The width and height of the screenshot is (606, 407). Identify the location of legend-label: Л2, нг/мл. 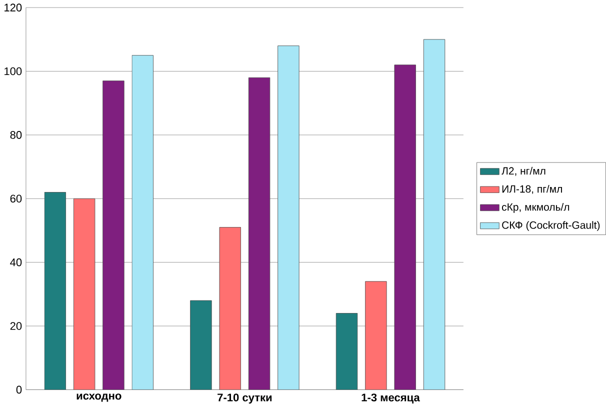
(524, 171).